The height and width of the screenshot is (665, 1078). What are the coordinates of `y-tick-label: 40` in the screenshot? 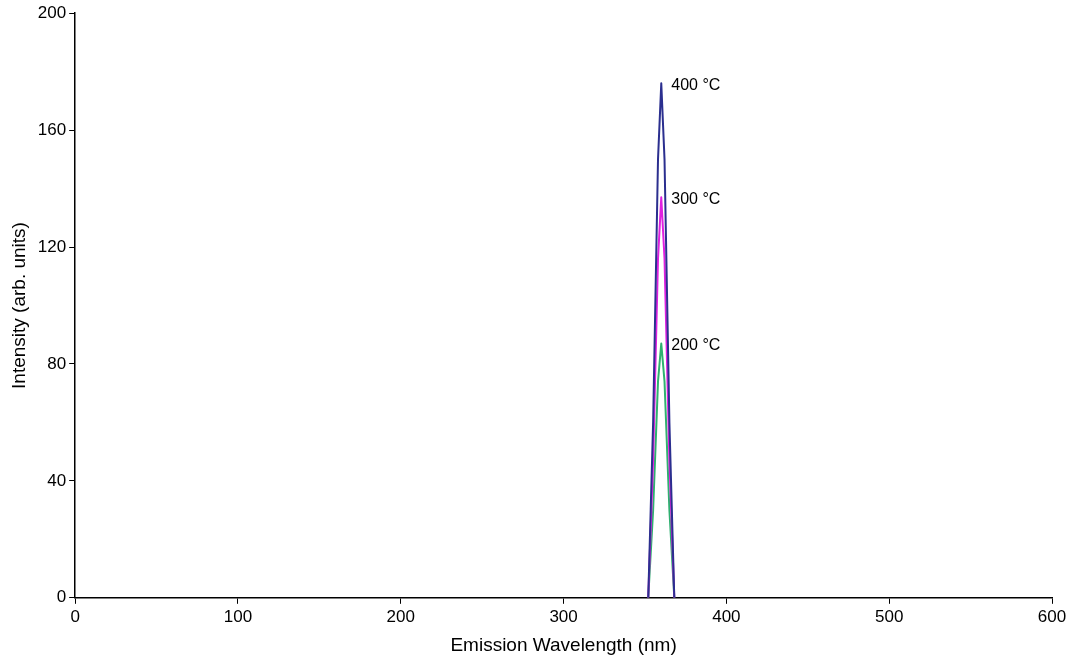 It's located at (57, 480).